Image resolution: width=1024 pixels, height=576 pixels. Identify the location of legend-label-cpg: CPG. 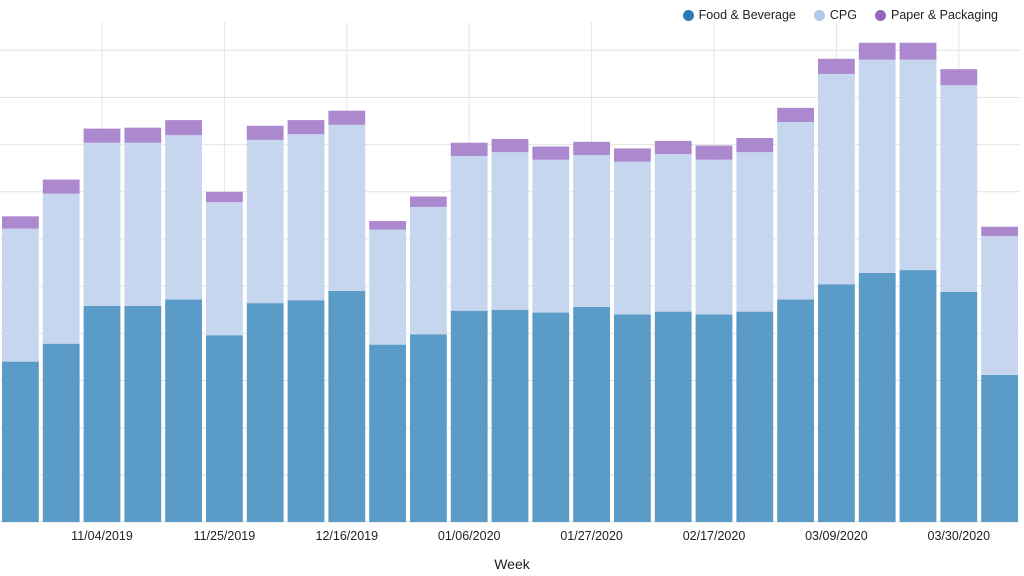
(843, 15).